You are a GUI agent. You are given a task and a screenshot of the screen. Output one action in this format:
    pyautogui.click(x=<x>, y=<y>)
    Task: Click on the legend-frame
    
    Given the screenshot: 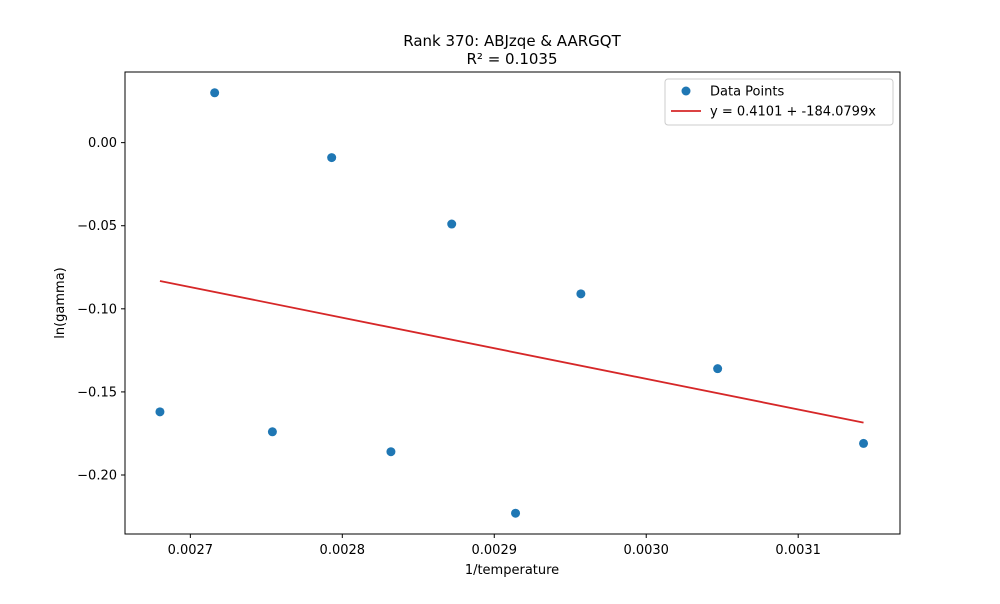 What is the action you would take?
    pyautogui.click(x=779, y=102)
    